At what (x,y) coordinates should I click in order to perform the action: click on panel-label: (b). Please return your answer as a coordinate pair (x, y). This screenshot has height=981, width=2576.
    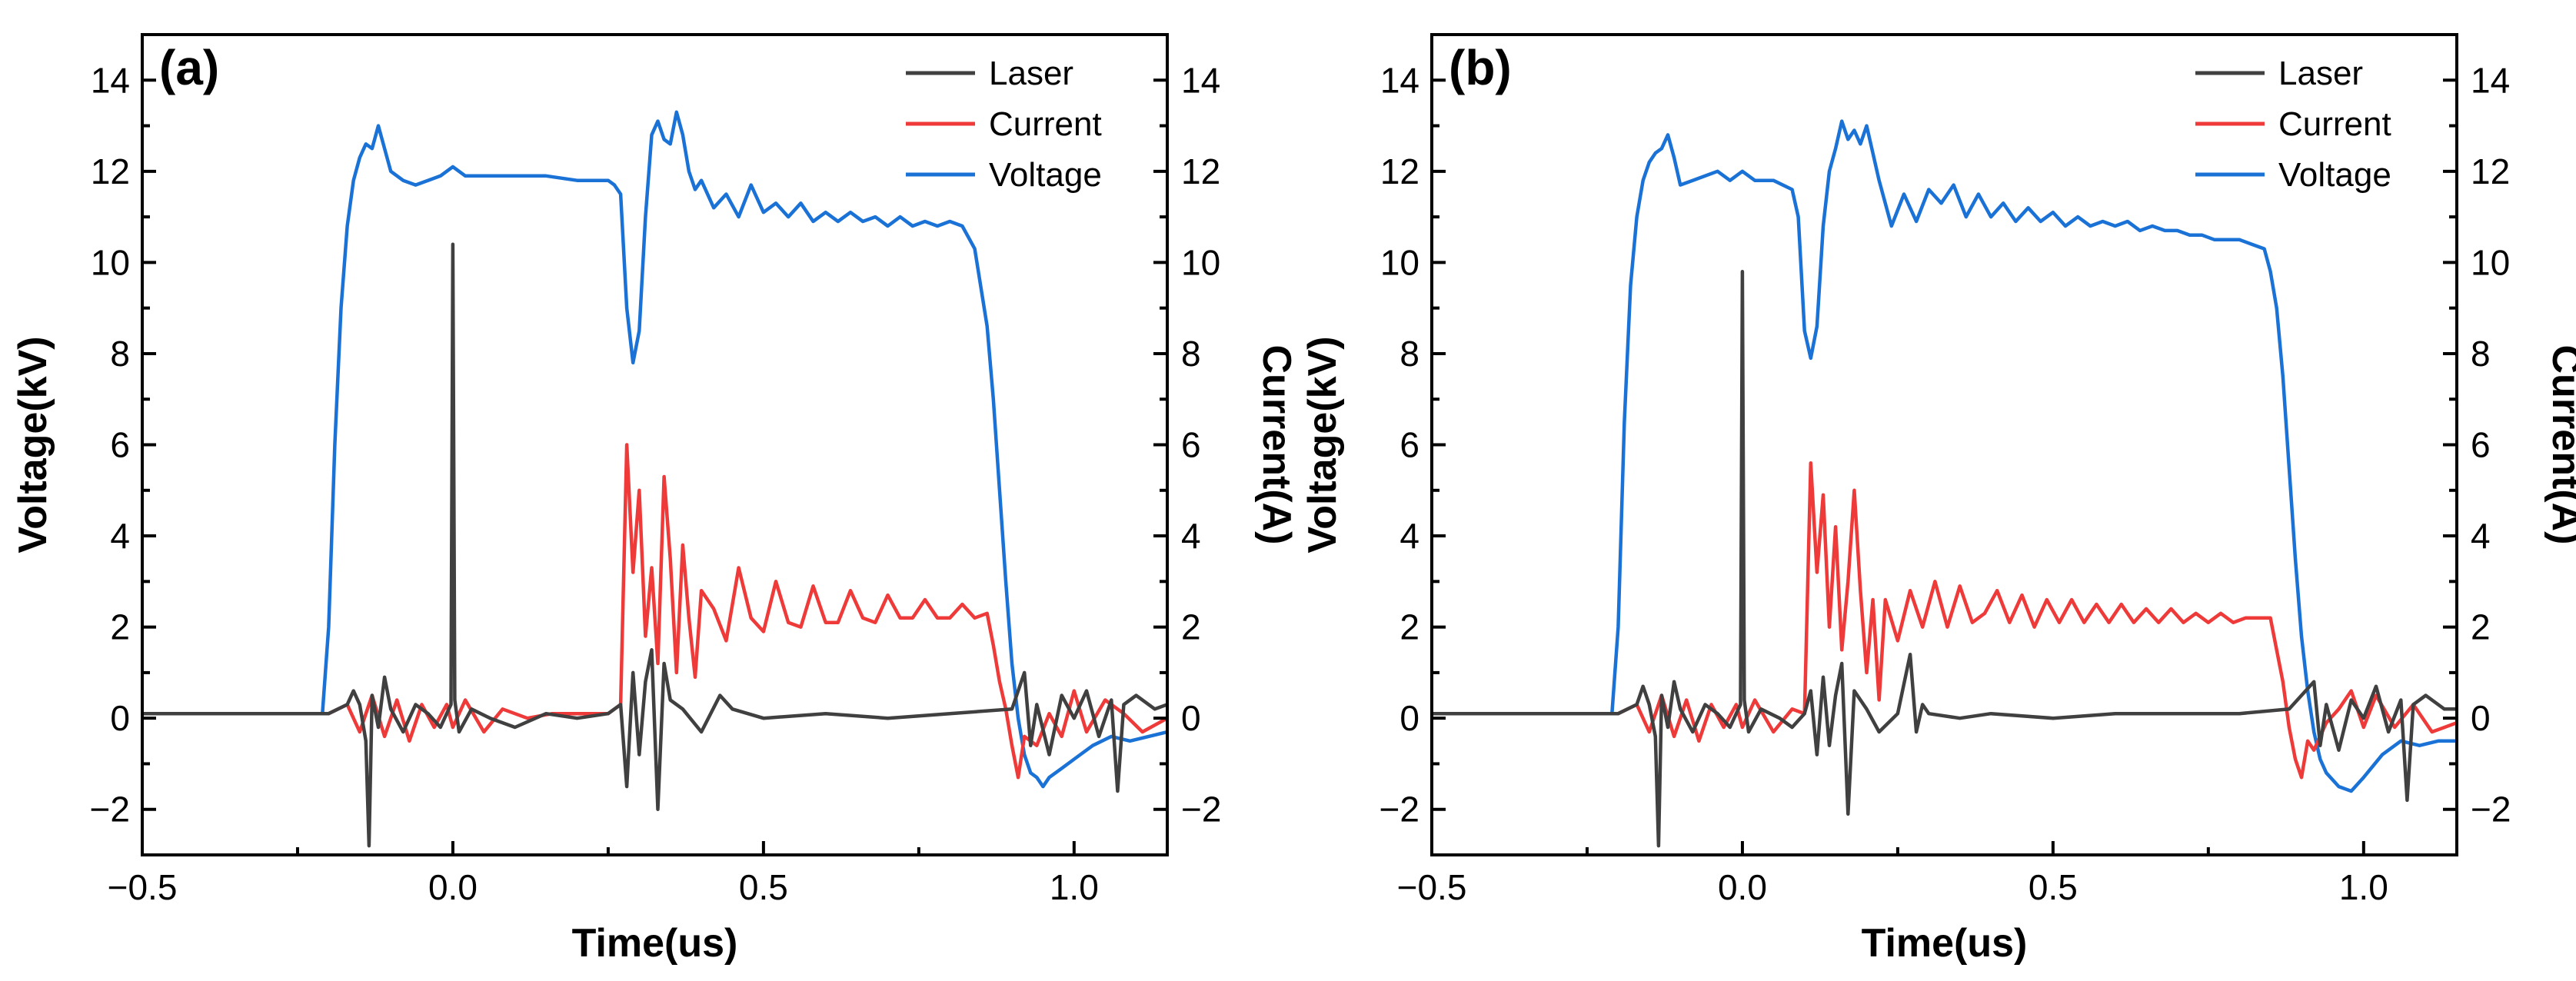
    Looking at the image, I should click on (1480, 67).